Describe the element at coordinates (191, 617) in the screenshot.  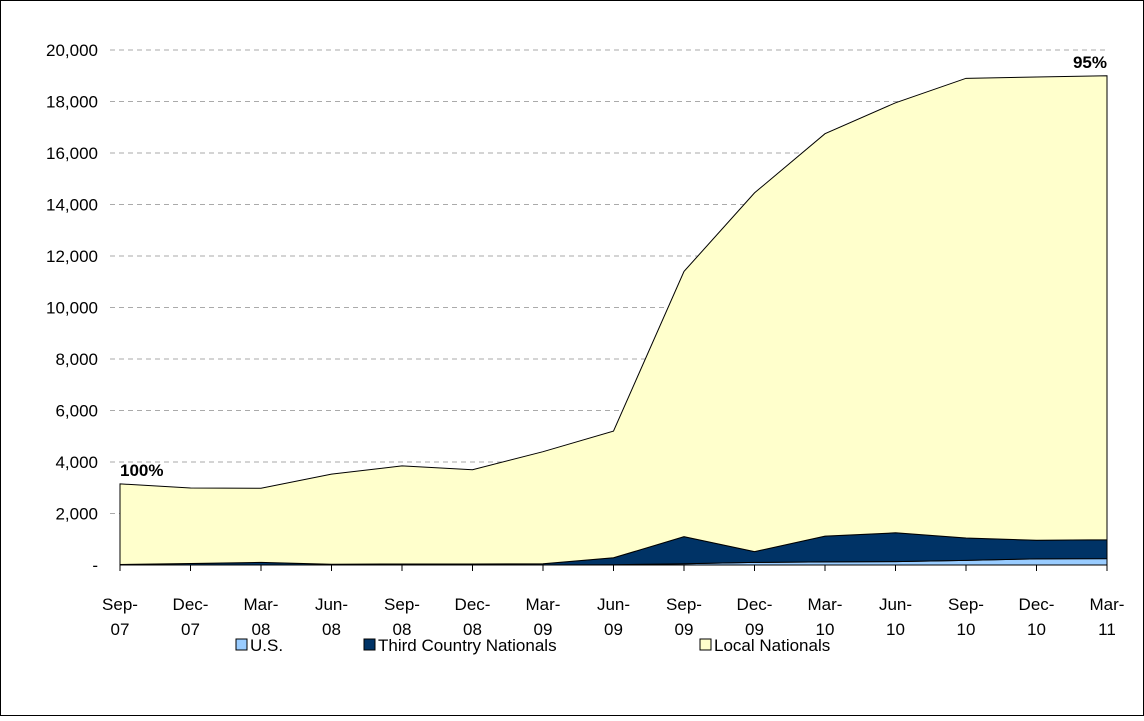
I see `x-tick-label: Dec- 07` at that location.